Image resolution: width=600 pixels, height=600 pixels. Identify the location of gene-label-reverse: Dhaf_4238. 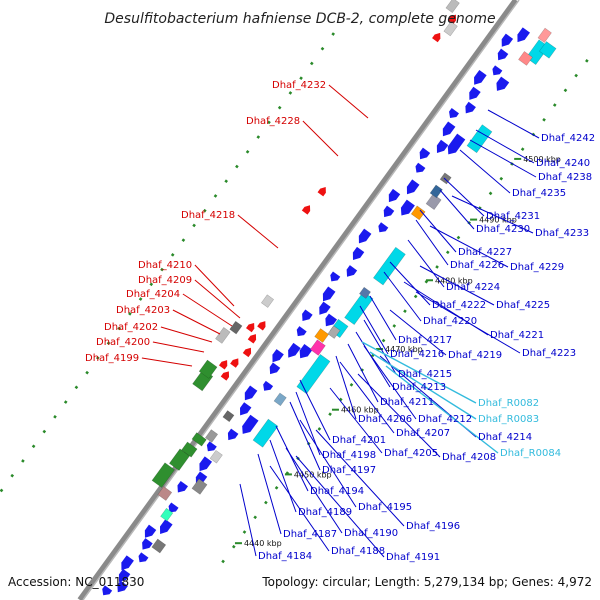
(565, 177).